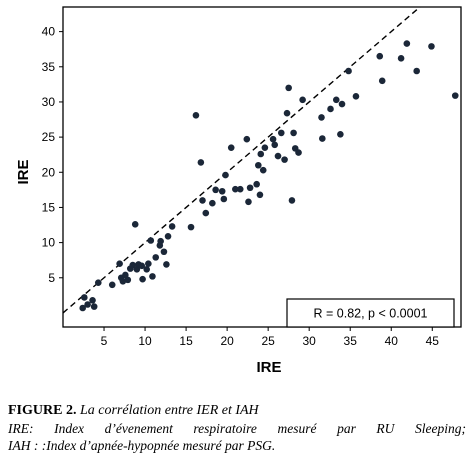 This screenshot has height=476, width=473. What do you see at coordinates (49, 172) in the screenshot?
I see `y-tick-label: 20` at bounding box center [49, 172].